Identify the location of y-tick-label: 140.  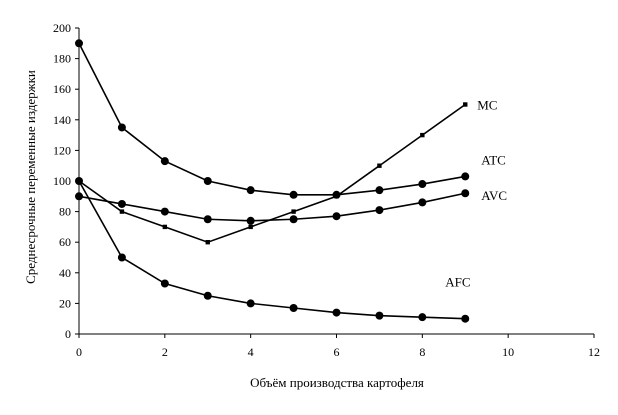
(62, 120).